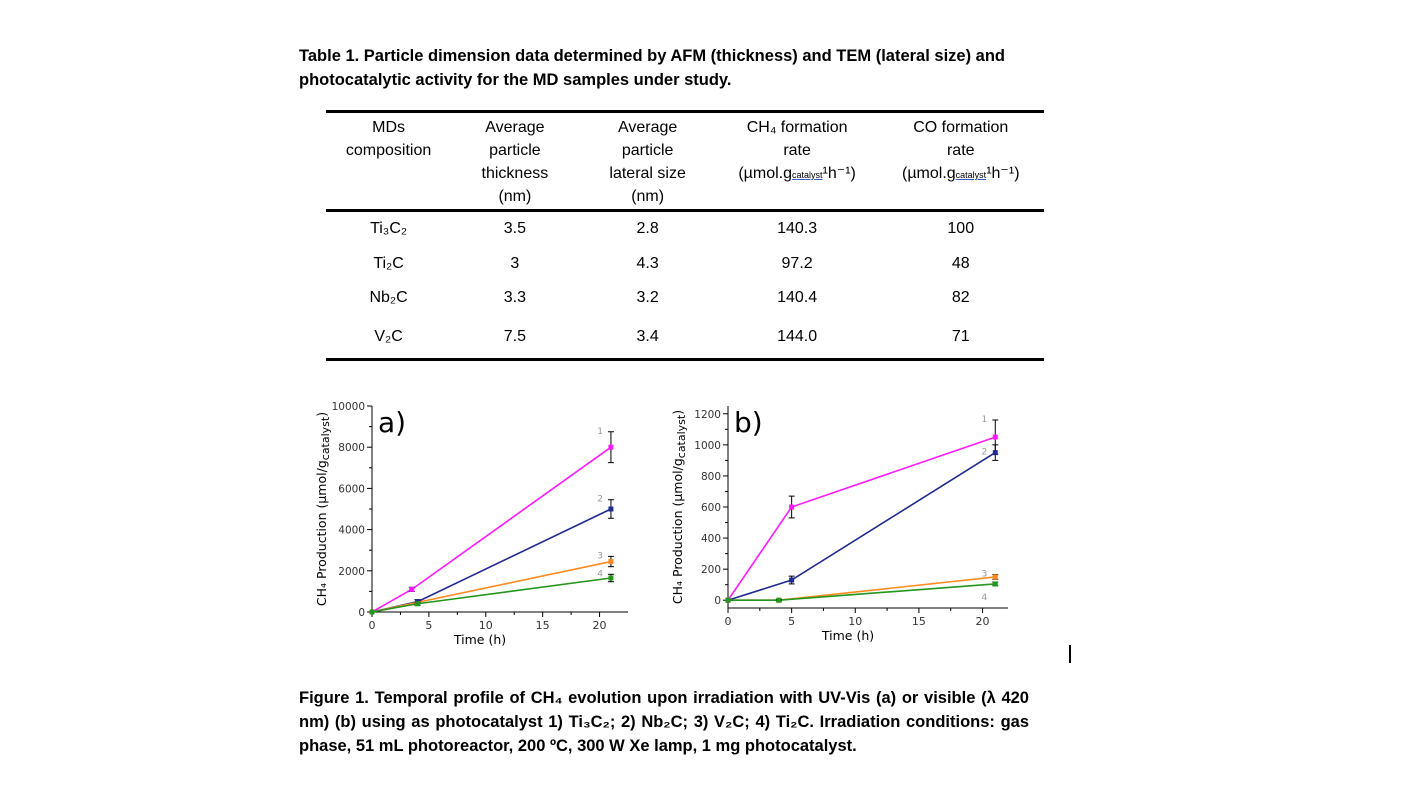 This screenshot has width=1425, height=802. Describe the element at coordinates (711, 539) in the screenshot. I see `y-tick-label: 400` at that location.